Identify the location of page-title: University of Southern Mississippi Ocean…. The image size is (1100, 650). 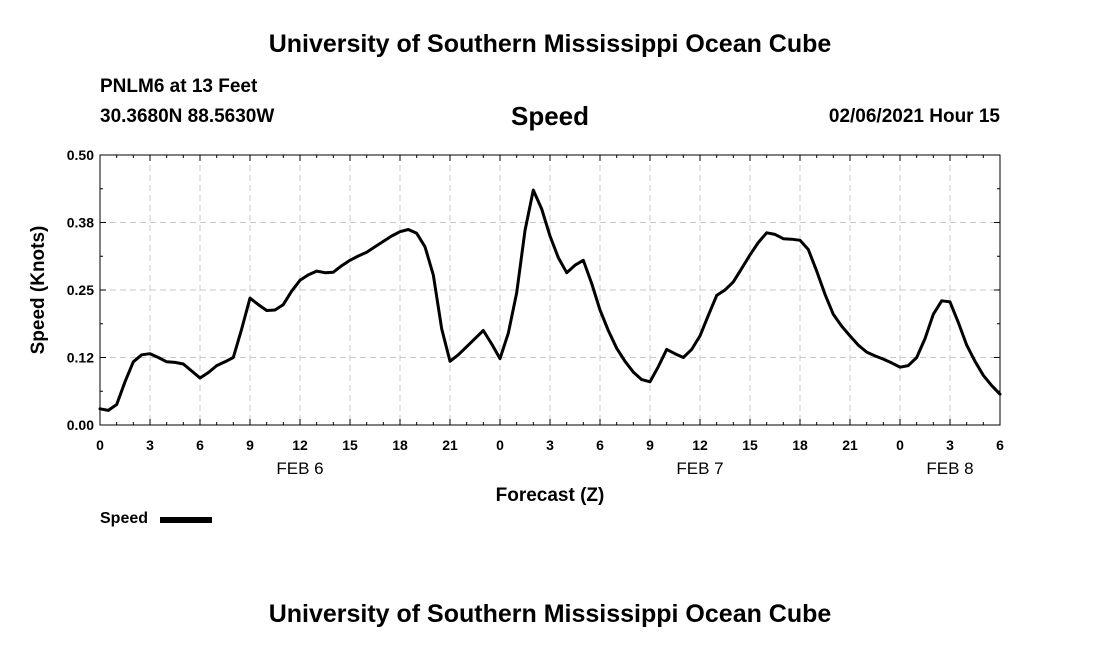
(550, 44).